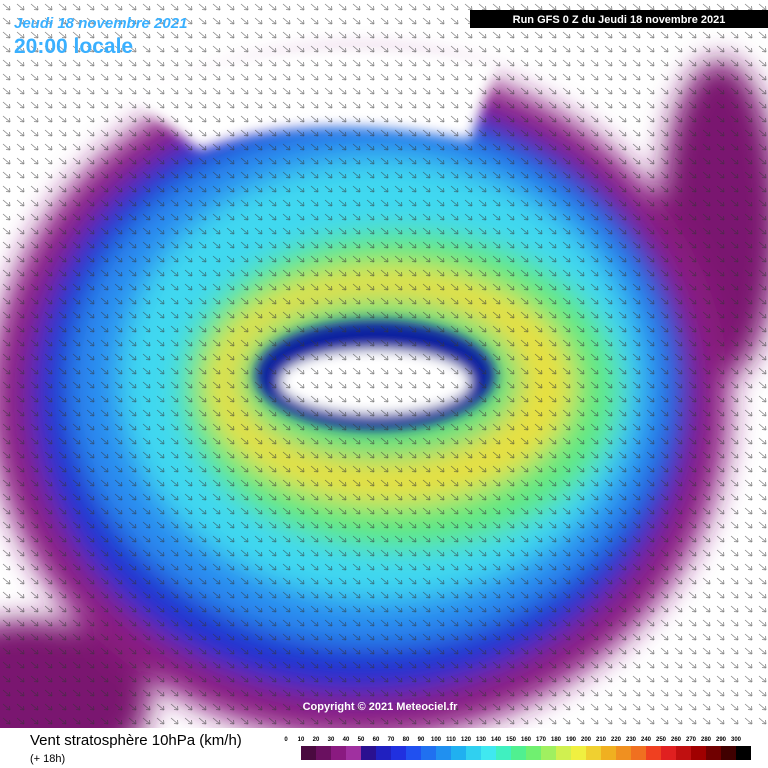  I want to click on legend-label: 280, so click(706, 740).